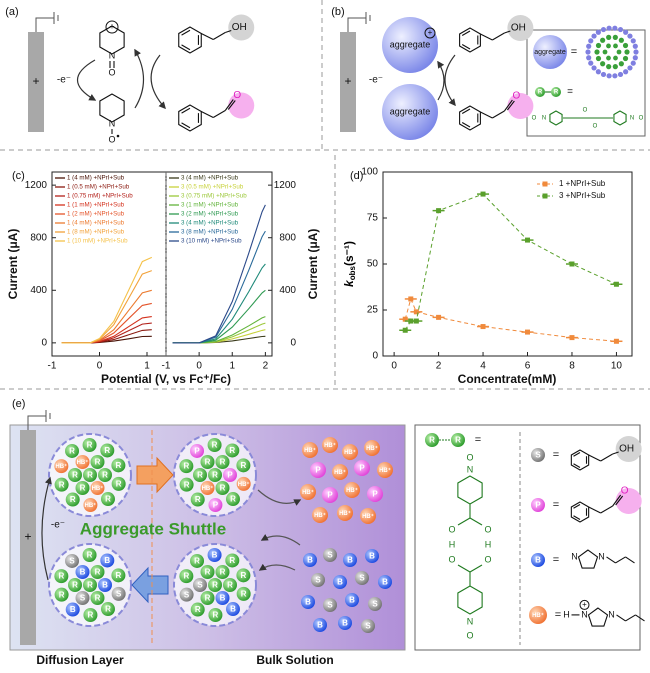 The image size is (650, 673). I want to click on y-axis-label-sub: obs, so click(352, 273).